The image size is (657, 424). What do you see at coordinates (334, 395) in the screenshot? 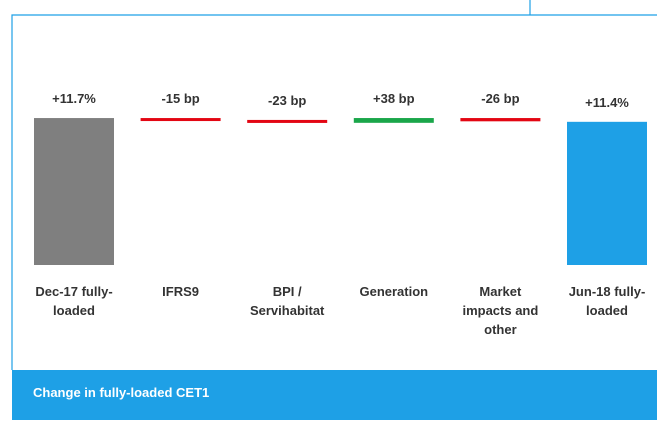
I see `footer-band` at bounding box center [334, 395].